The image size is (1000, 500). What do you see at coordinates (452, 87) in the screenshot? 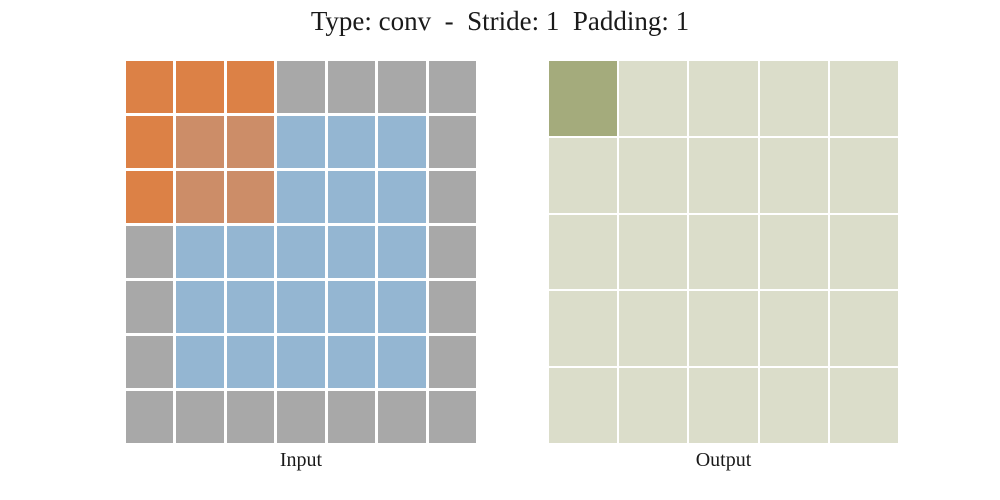
I see `input-grid-cell-r1c7` at bounding box center [452, 87].